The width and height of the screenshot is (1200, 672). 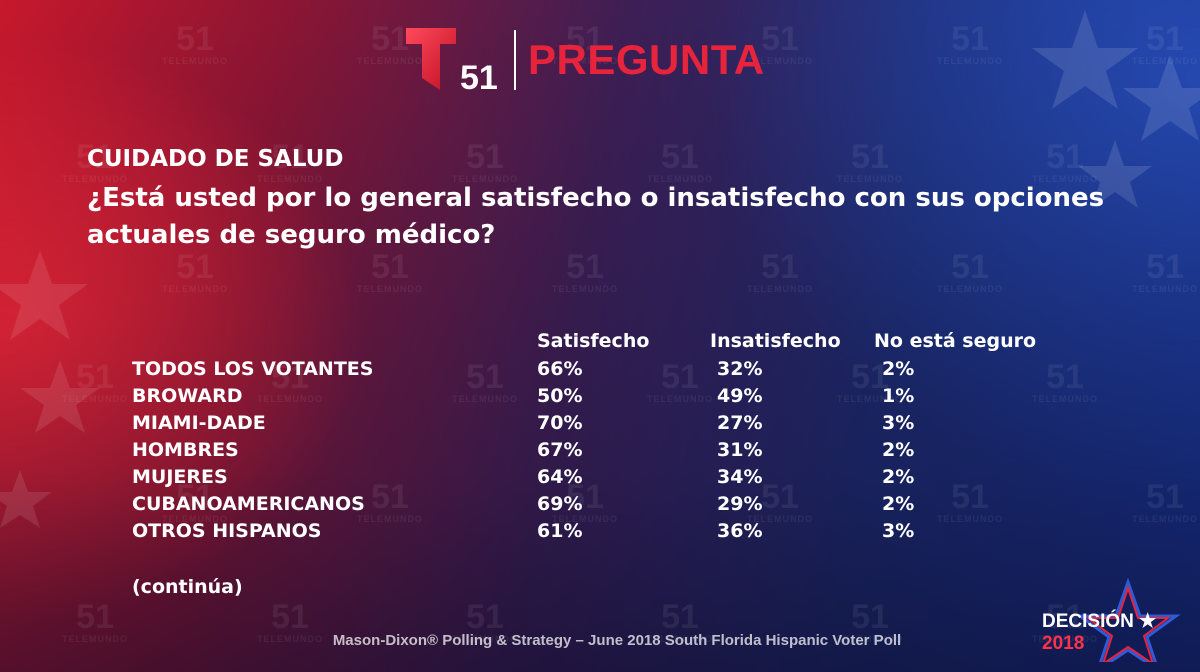 I want to click on logo-number: 51, so click(x=479, y=77).